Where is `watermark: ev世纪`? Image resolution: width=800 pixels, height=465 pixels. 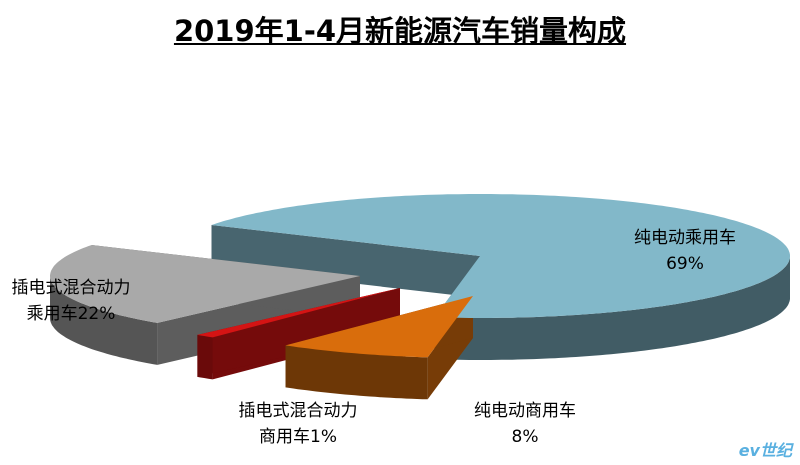
watermark: ev世纪 is located at coordinates (765, 450).